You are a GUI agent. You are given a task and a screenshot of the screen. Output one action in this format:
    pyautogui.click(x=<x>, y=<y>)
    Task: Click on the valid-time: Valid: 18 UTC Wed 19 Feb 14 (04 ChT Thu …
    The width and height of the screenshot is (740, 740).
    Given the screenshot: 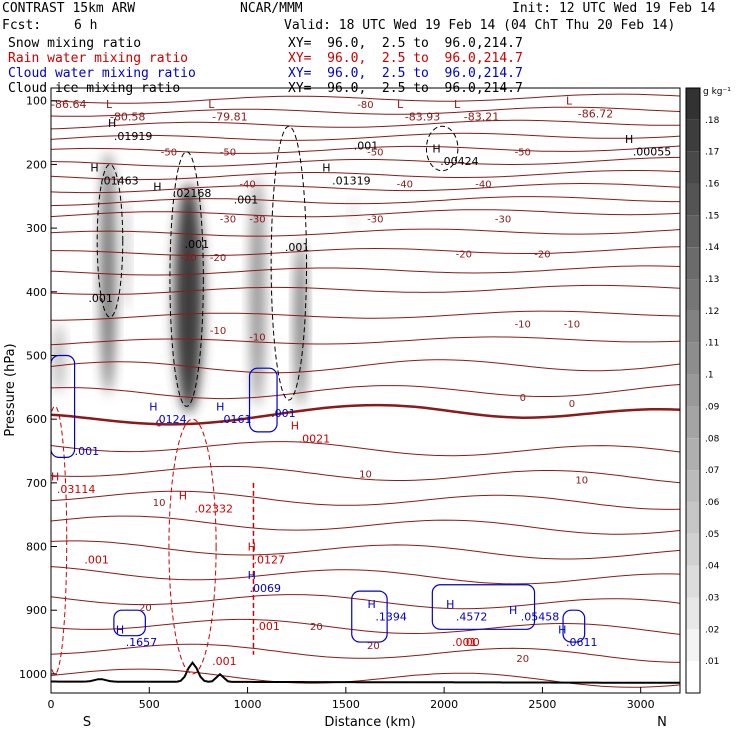 What is the action you would take?
    pyautogui.click(x=480, y=25)
    